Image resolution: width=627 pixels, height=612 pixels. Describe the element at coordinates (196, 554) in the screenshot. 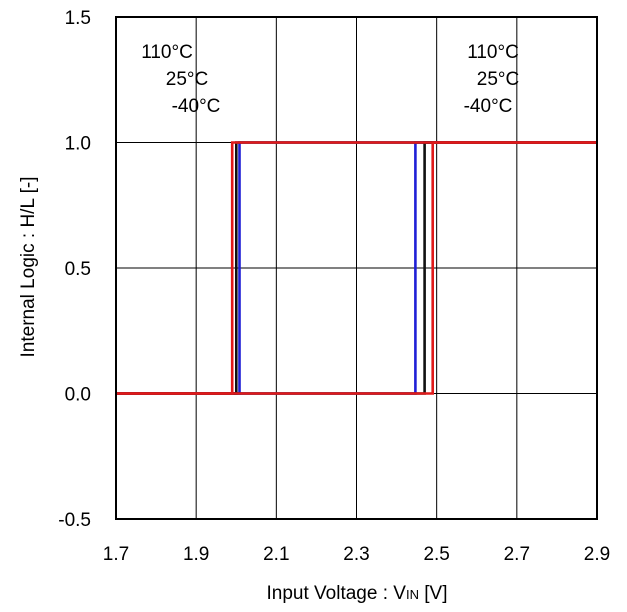

I see `x-tick-label: 1.9` at that location.